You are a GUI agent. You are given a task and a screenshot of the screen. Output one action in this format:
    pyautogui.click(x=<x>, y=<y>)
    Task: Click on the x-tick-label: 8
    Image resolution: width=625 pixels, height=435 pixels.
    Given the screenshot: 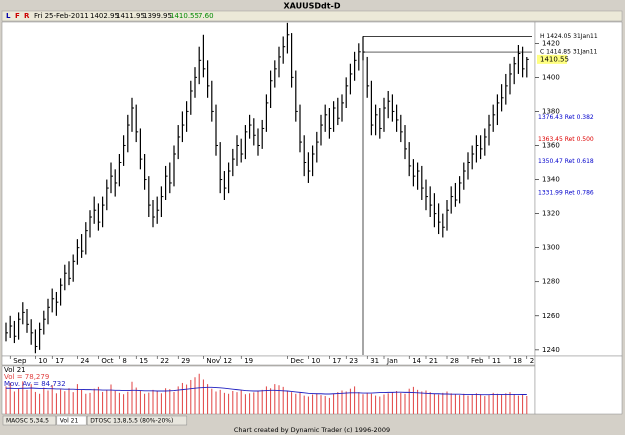 What is the action you would take?
    pyautogui.click(x=124, y=361)
    